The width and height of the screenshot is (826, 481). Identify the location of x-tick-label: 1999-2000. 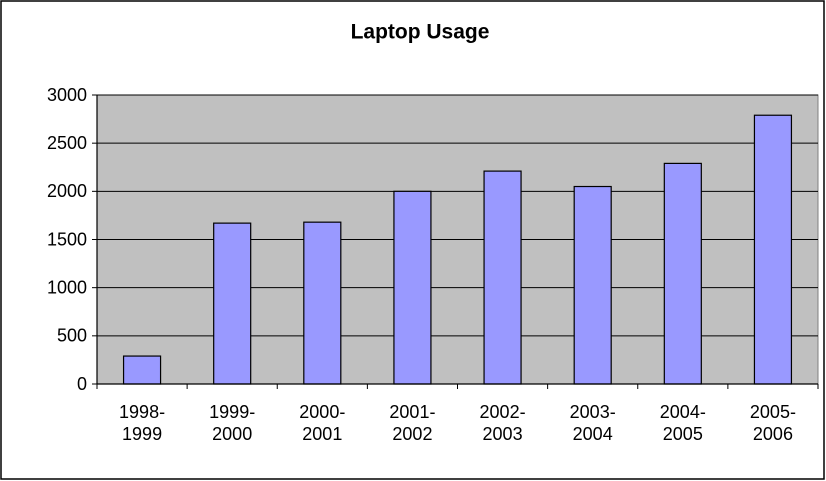
(232, 423).